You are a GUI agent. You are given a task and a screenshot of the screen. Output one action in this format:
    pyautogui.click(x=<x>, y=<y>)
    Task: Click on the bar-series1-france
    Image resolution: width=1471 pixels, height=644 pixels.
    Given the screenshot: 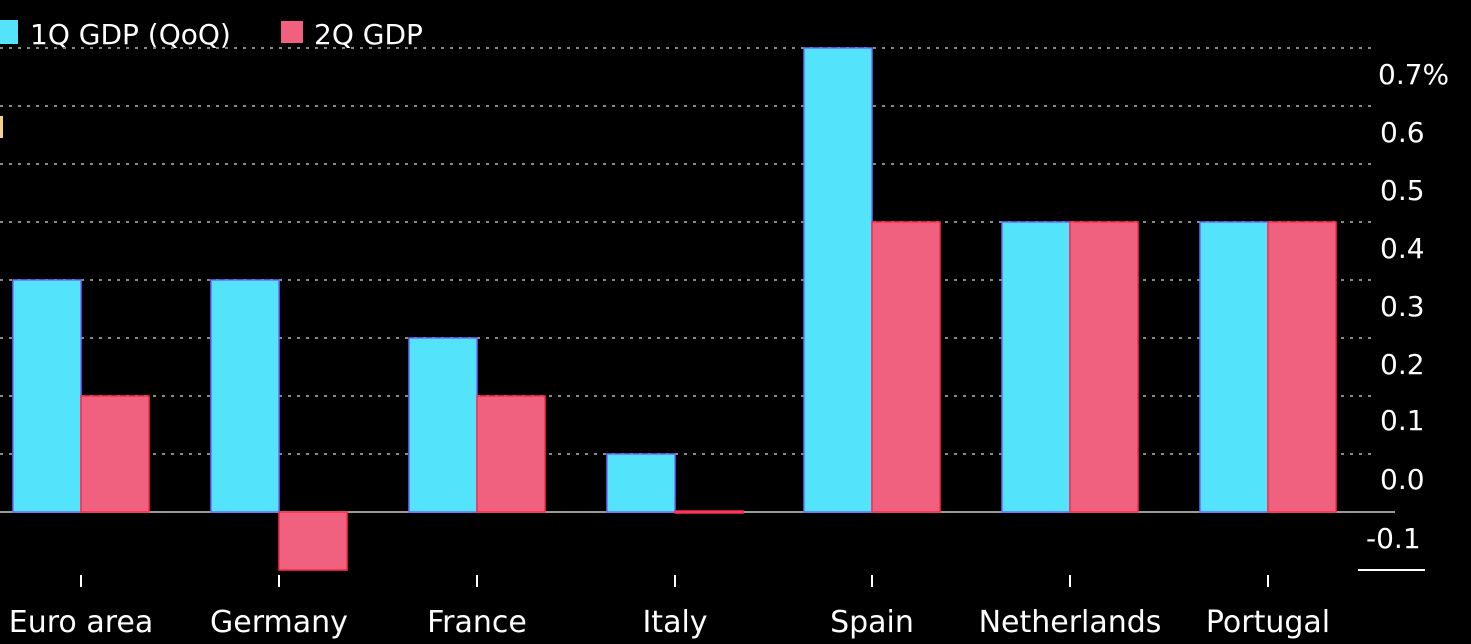 What is the action you would take?
    pyautogui.click(x=443, y=425)
    